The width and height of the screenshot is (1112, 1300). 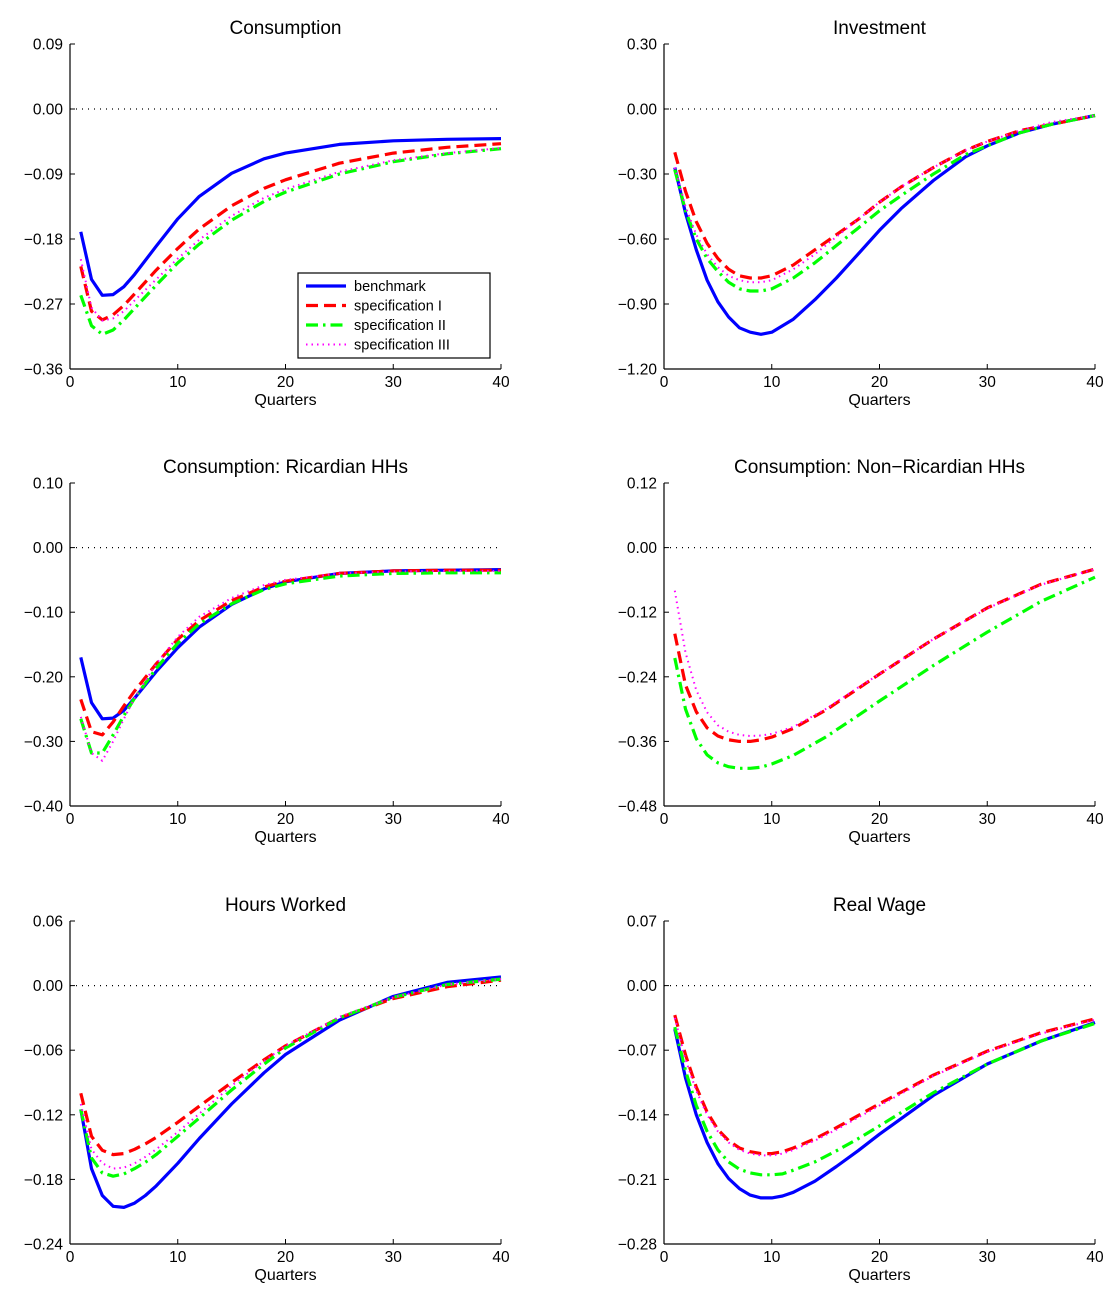 What do you see at coordinates (43, 175) in the screenshot?
I see `y-tick-label: −0.09` at bounding box center [43, 175].